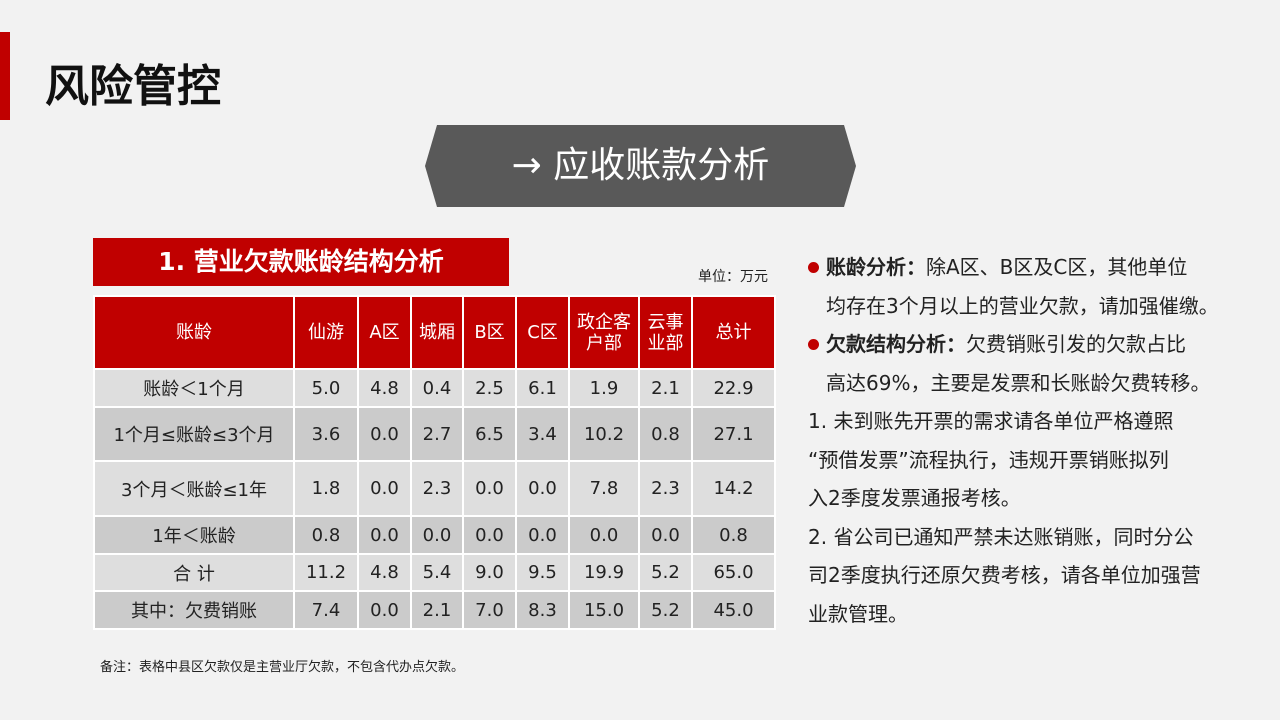 The image size is (1280, 720). Describe the element at coordinates (1001, 536) in the screenshot. I see `text: 2. 省公司已通知严禁未达账销账，同时分公` at that location.